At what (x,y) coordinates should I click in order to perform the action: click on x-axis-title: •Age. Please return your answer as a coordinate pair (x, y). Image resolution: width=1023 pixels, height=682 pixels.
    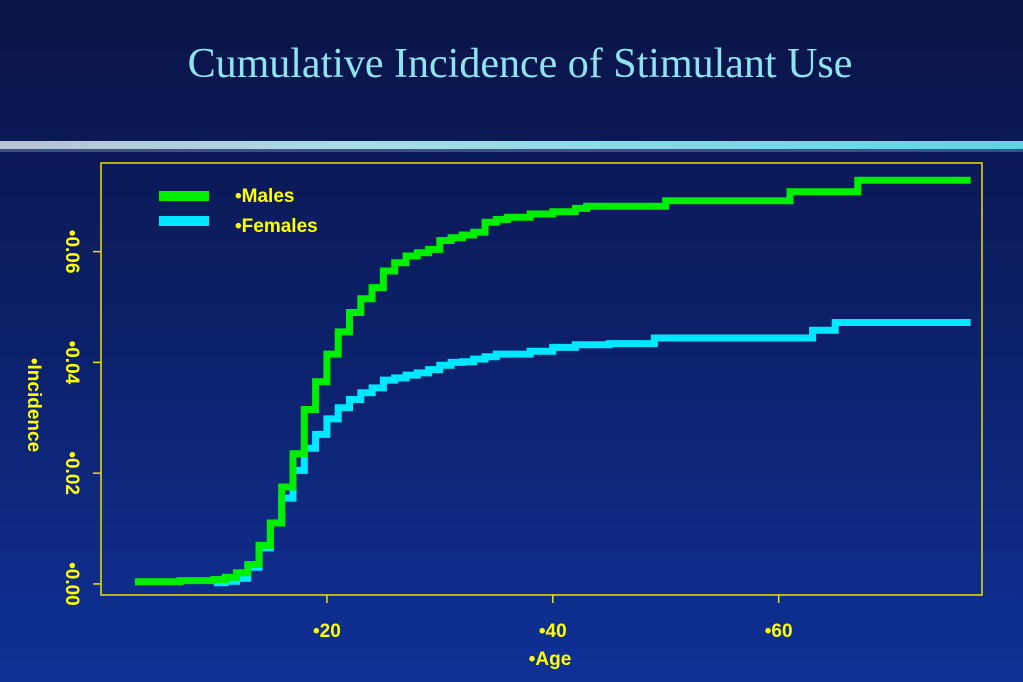
    Looking at the image, I should click on (550, 659).